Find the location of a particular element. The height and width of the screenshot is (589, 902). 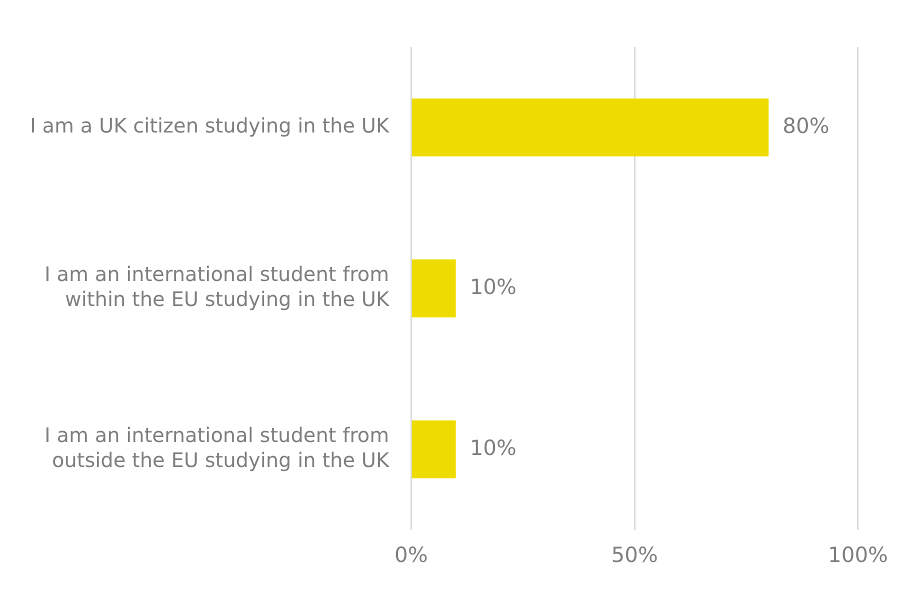

y-tick-label: I am a UK citizen studying in the UK is located at coordinates (210, 126).